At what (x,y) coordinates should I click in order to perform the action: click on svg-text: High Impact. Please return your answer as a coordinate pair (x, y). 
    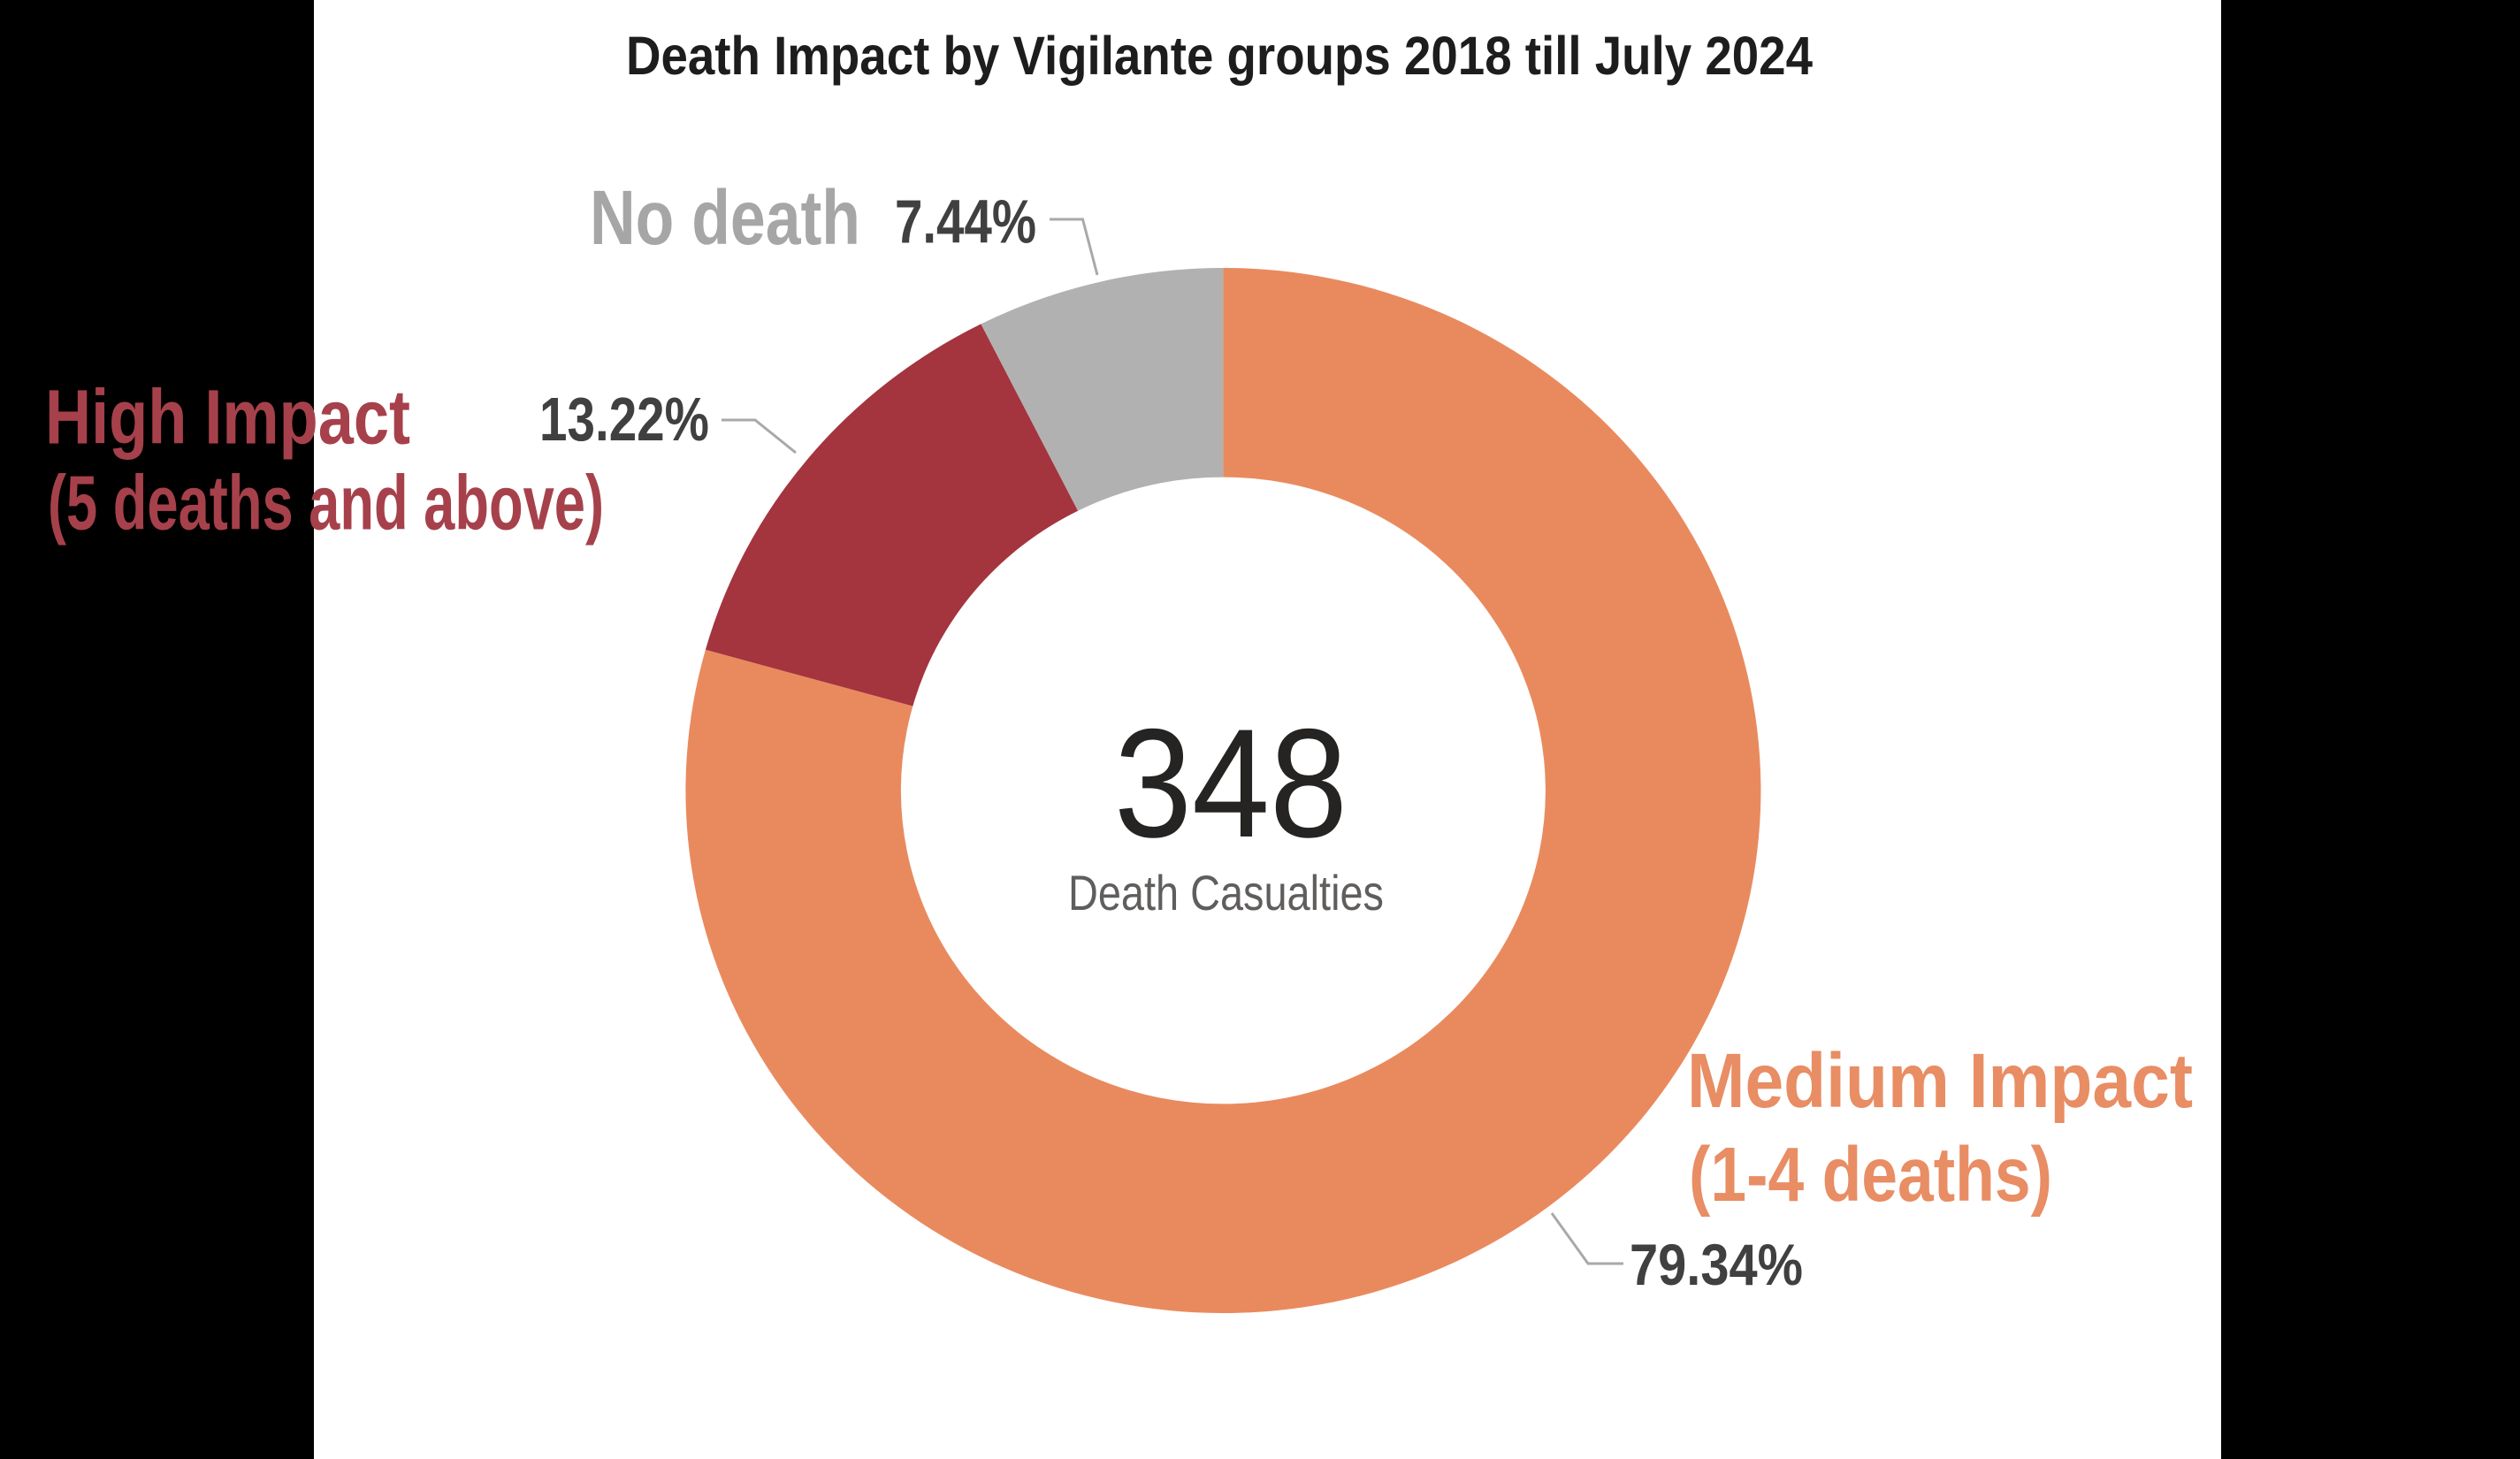
    Looking at the image, I should click on (227, 418).